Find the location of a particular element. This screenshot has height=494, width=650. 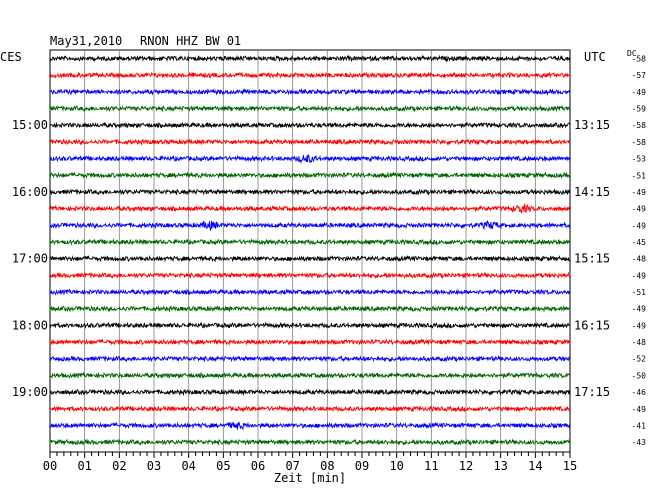

left-hour-label: 15:00 is located at coordinates (30, 125).